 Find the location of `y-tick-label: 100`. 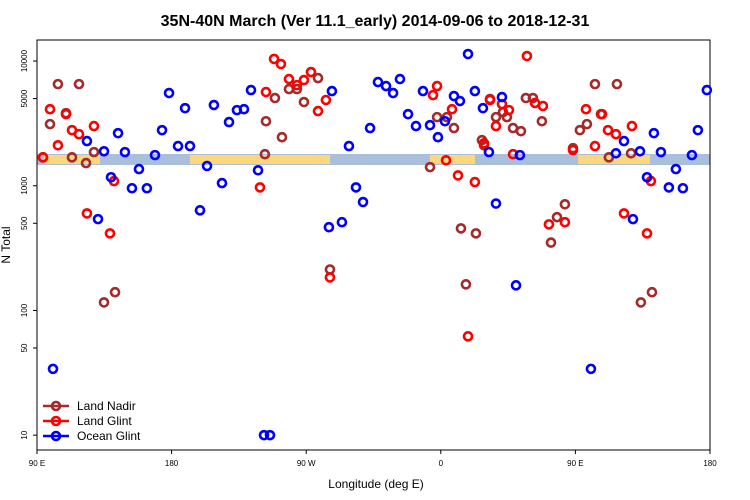

y-tick-label: 100 is located at coordinates (24, 310).